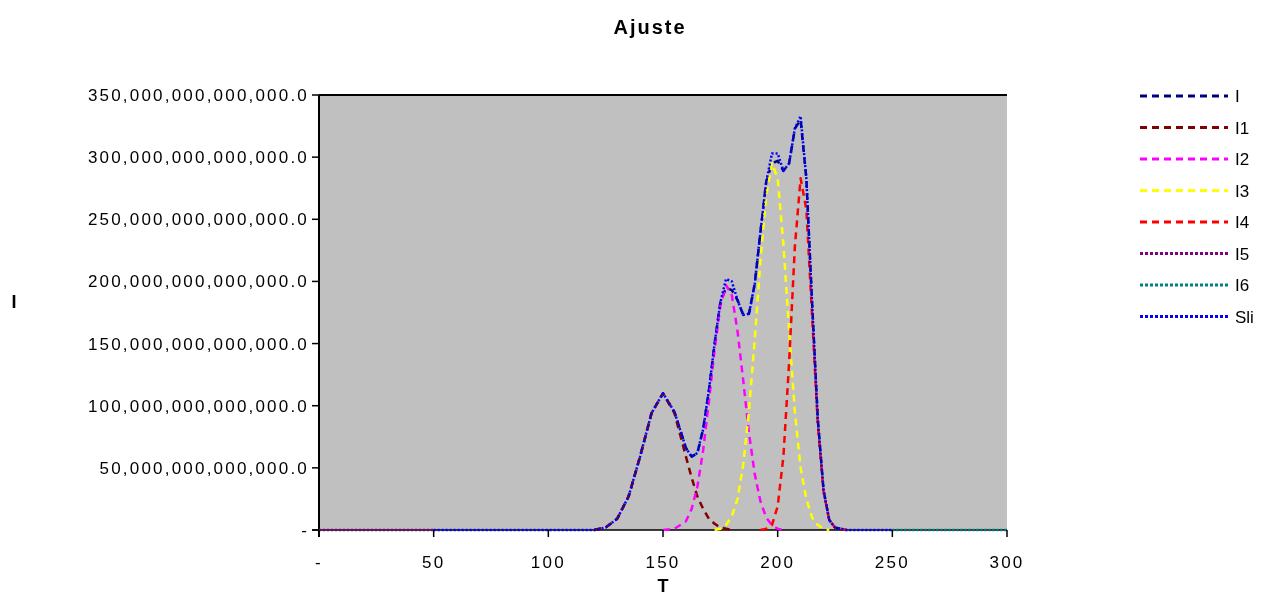 This screenshot has height=598, width=1266. What do you see at coordinates (198, 95) in the screenshot?
I see `y-tick-label: 350,000,000,000,000.0` at bounding box center [198, 95].